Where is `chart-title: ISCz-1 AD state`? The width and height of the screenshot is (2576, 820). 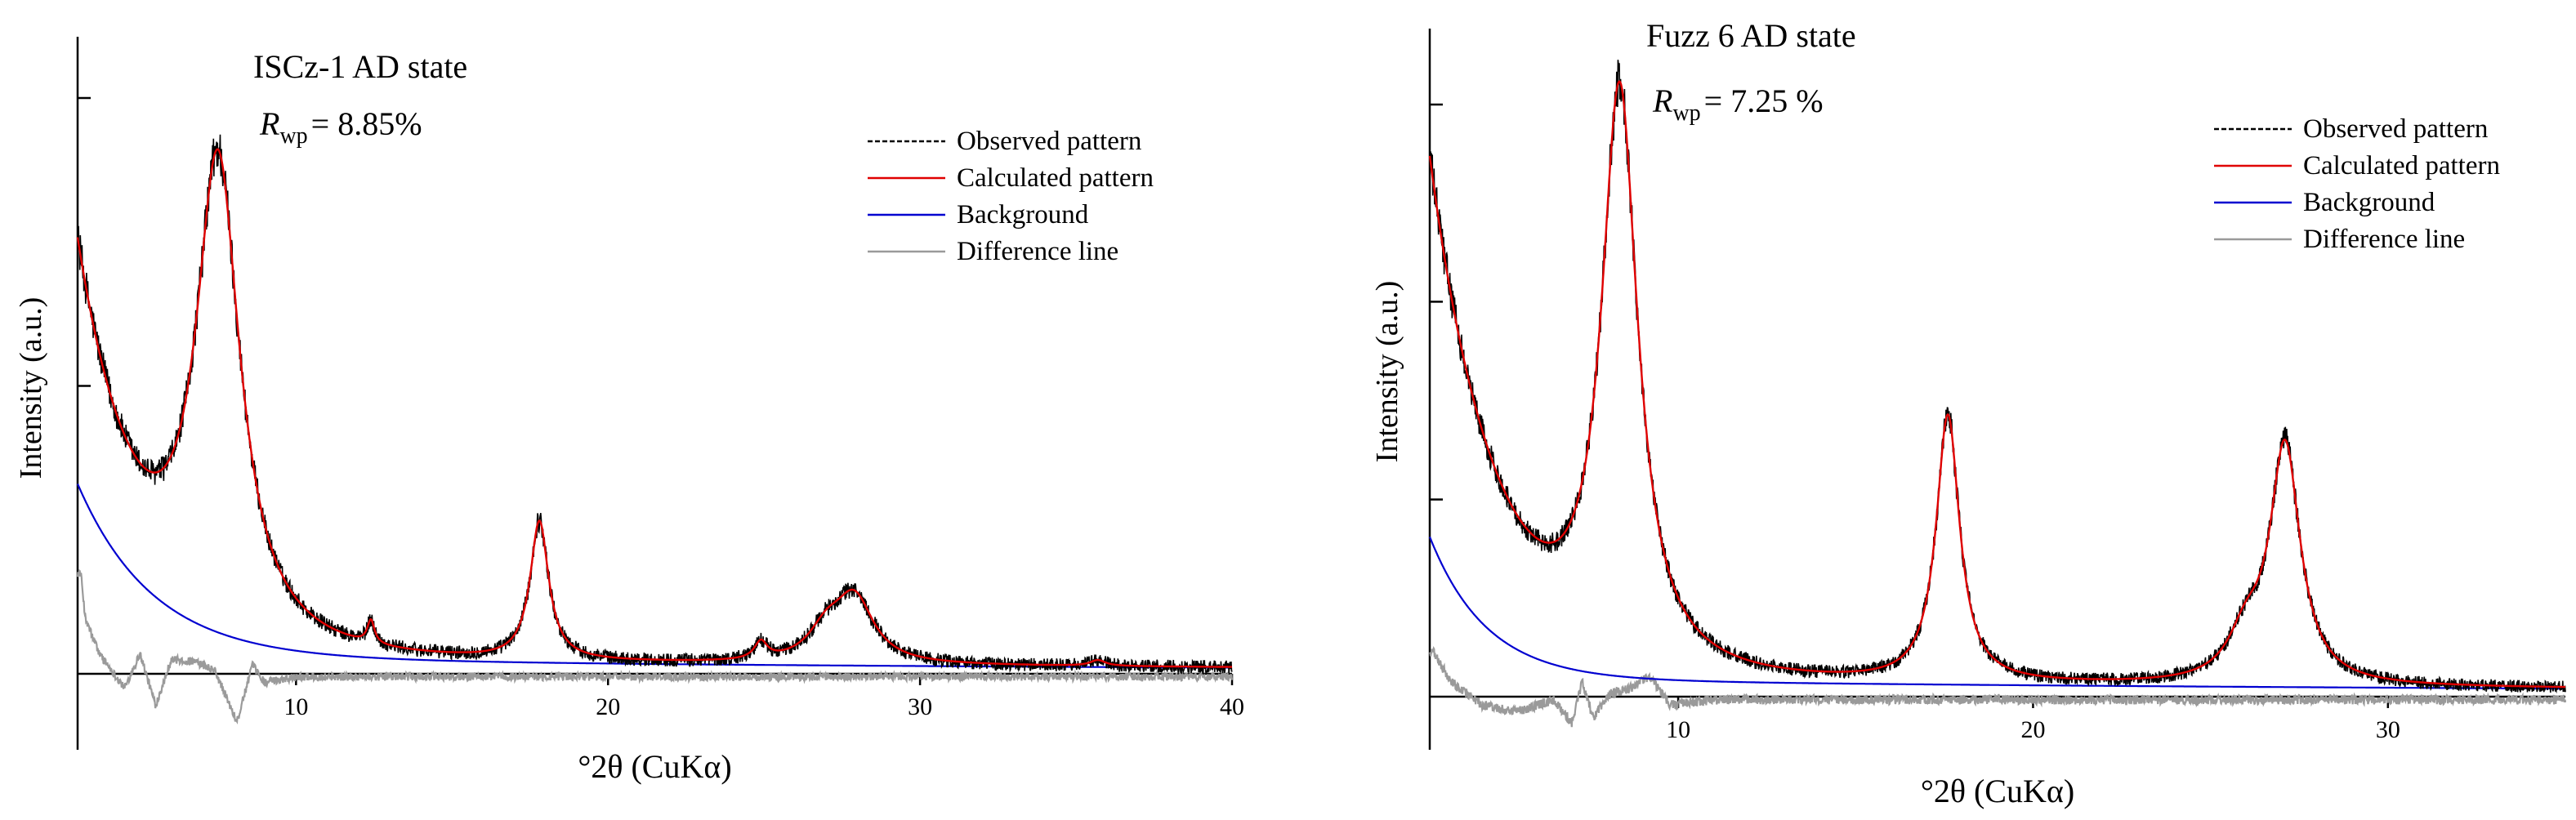
chart-title: ISCz-1 AD state is located at coordinates (360, 66).